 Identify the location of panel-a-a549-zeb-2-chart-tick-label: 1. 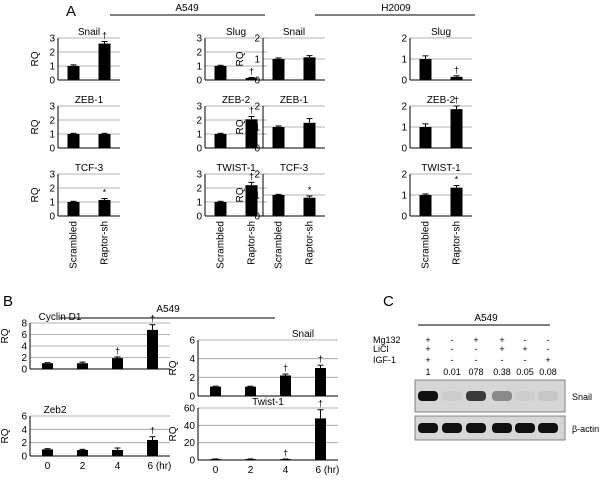
(199, 135).